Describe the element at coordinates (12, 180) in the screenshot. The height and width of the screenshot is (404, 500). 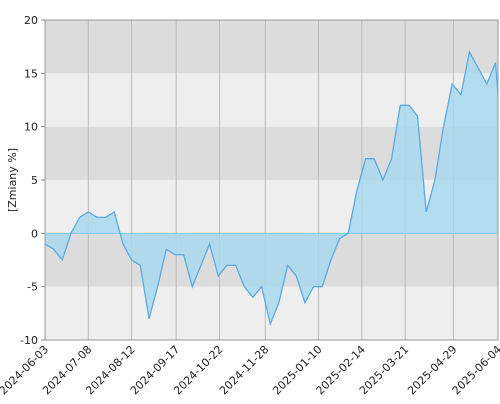
I see `y-axis-label: [Zmiany %]` at that location.